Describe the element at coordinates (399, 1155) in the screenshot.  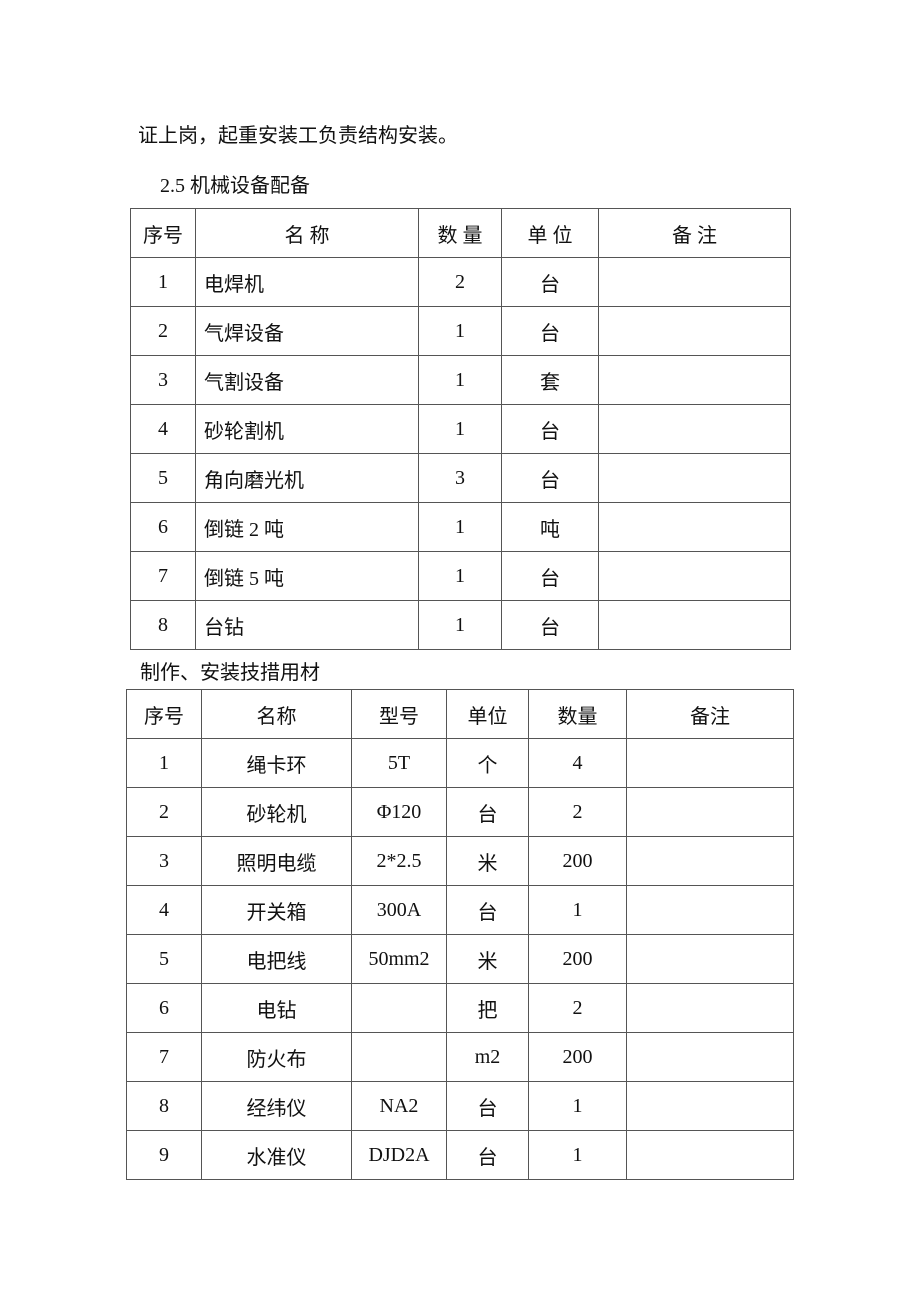
I see `table-cell: DJD2A` at that location.